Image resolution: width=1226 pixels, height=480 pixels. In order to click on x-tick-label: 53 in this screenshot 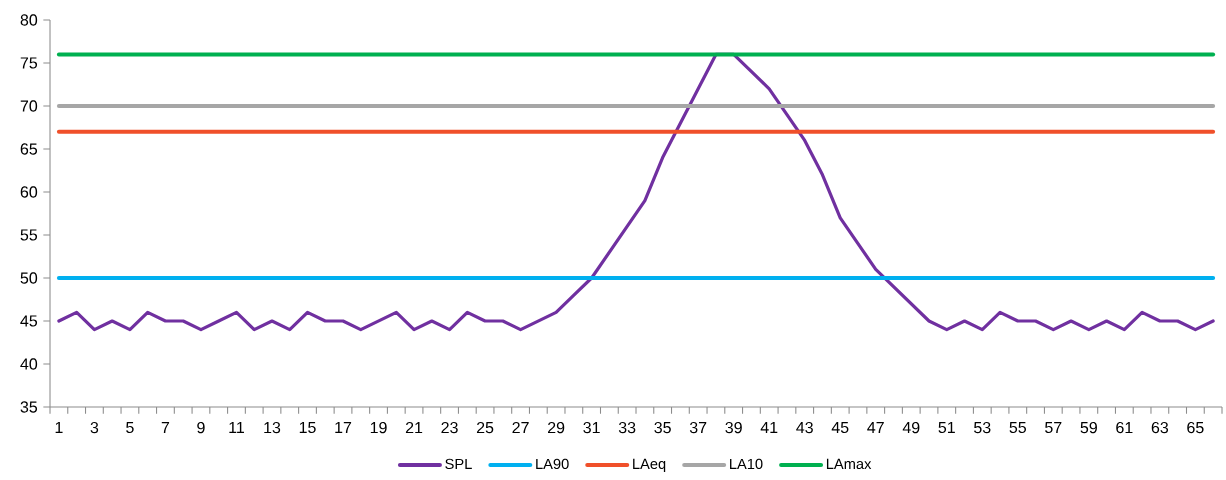, I will do `click(982, 427)`.